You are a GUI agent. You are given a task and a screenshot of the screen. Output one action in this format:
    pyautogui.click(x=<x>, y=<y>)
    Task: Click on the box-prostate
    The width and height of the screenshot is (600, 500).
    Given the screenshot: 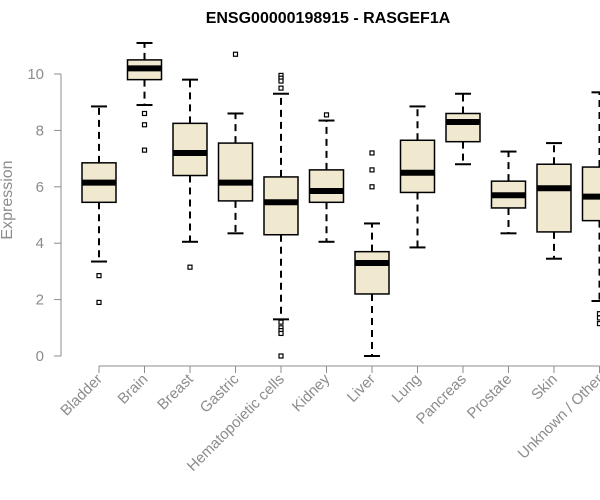 What is the action you would take?
    pyautogui.click(x=508, y=192)
    